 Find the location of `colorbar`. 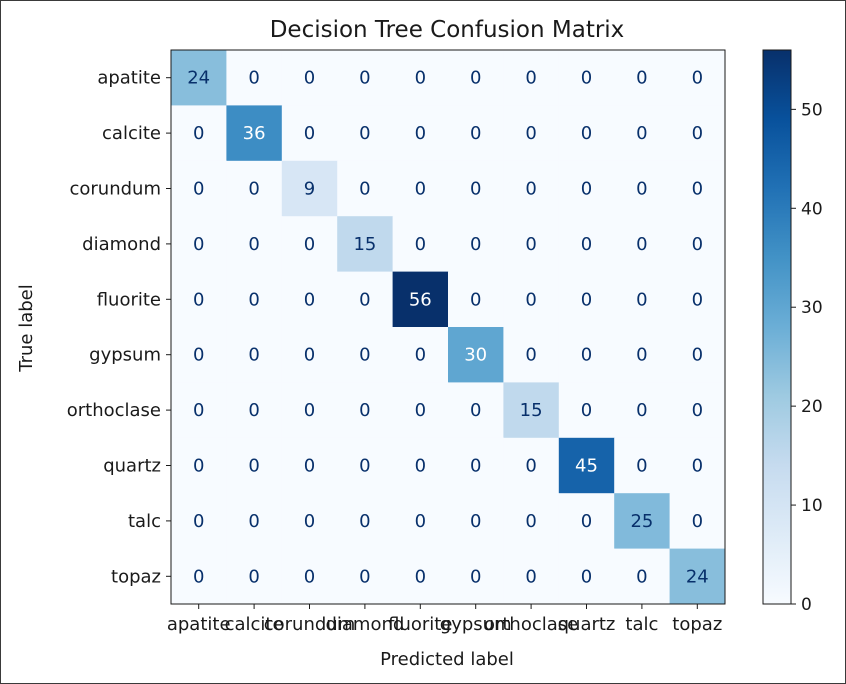

colorbar is located at coordinates (777, 327).